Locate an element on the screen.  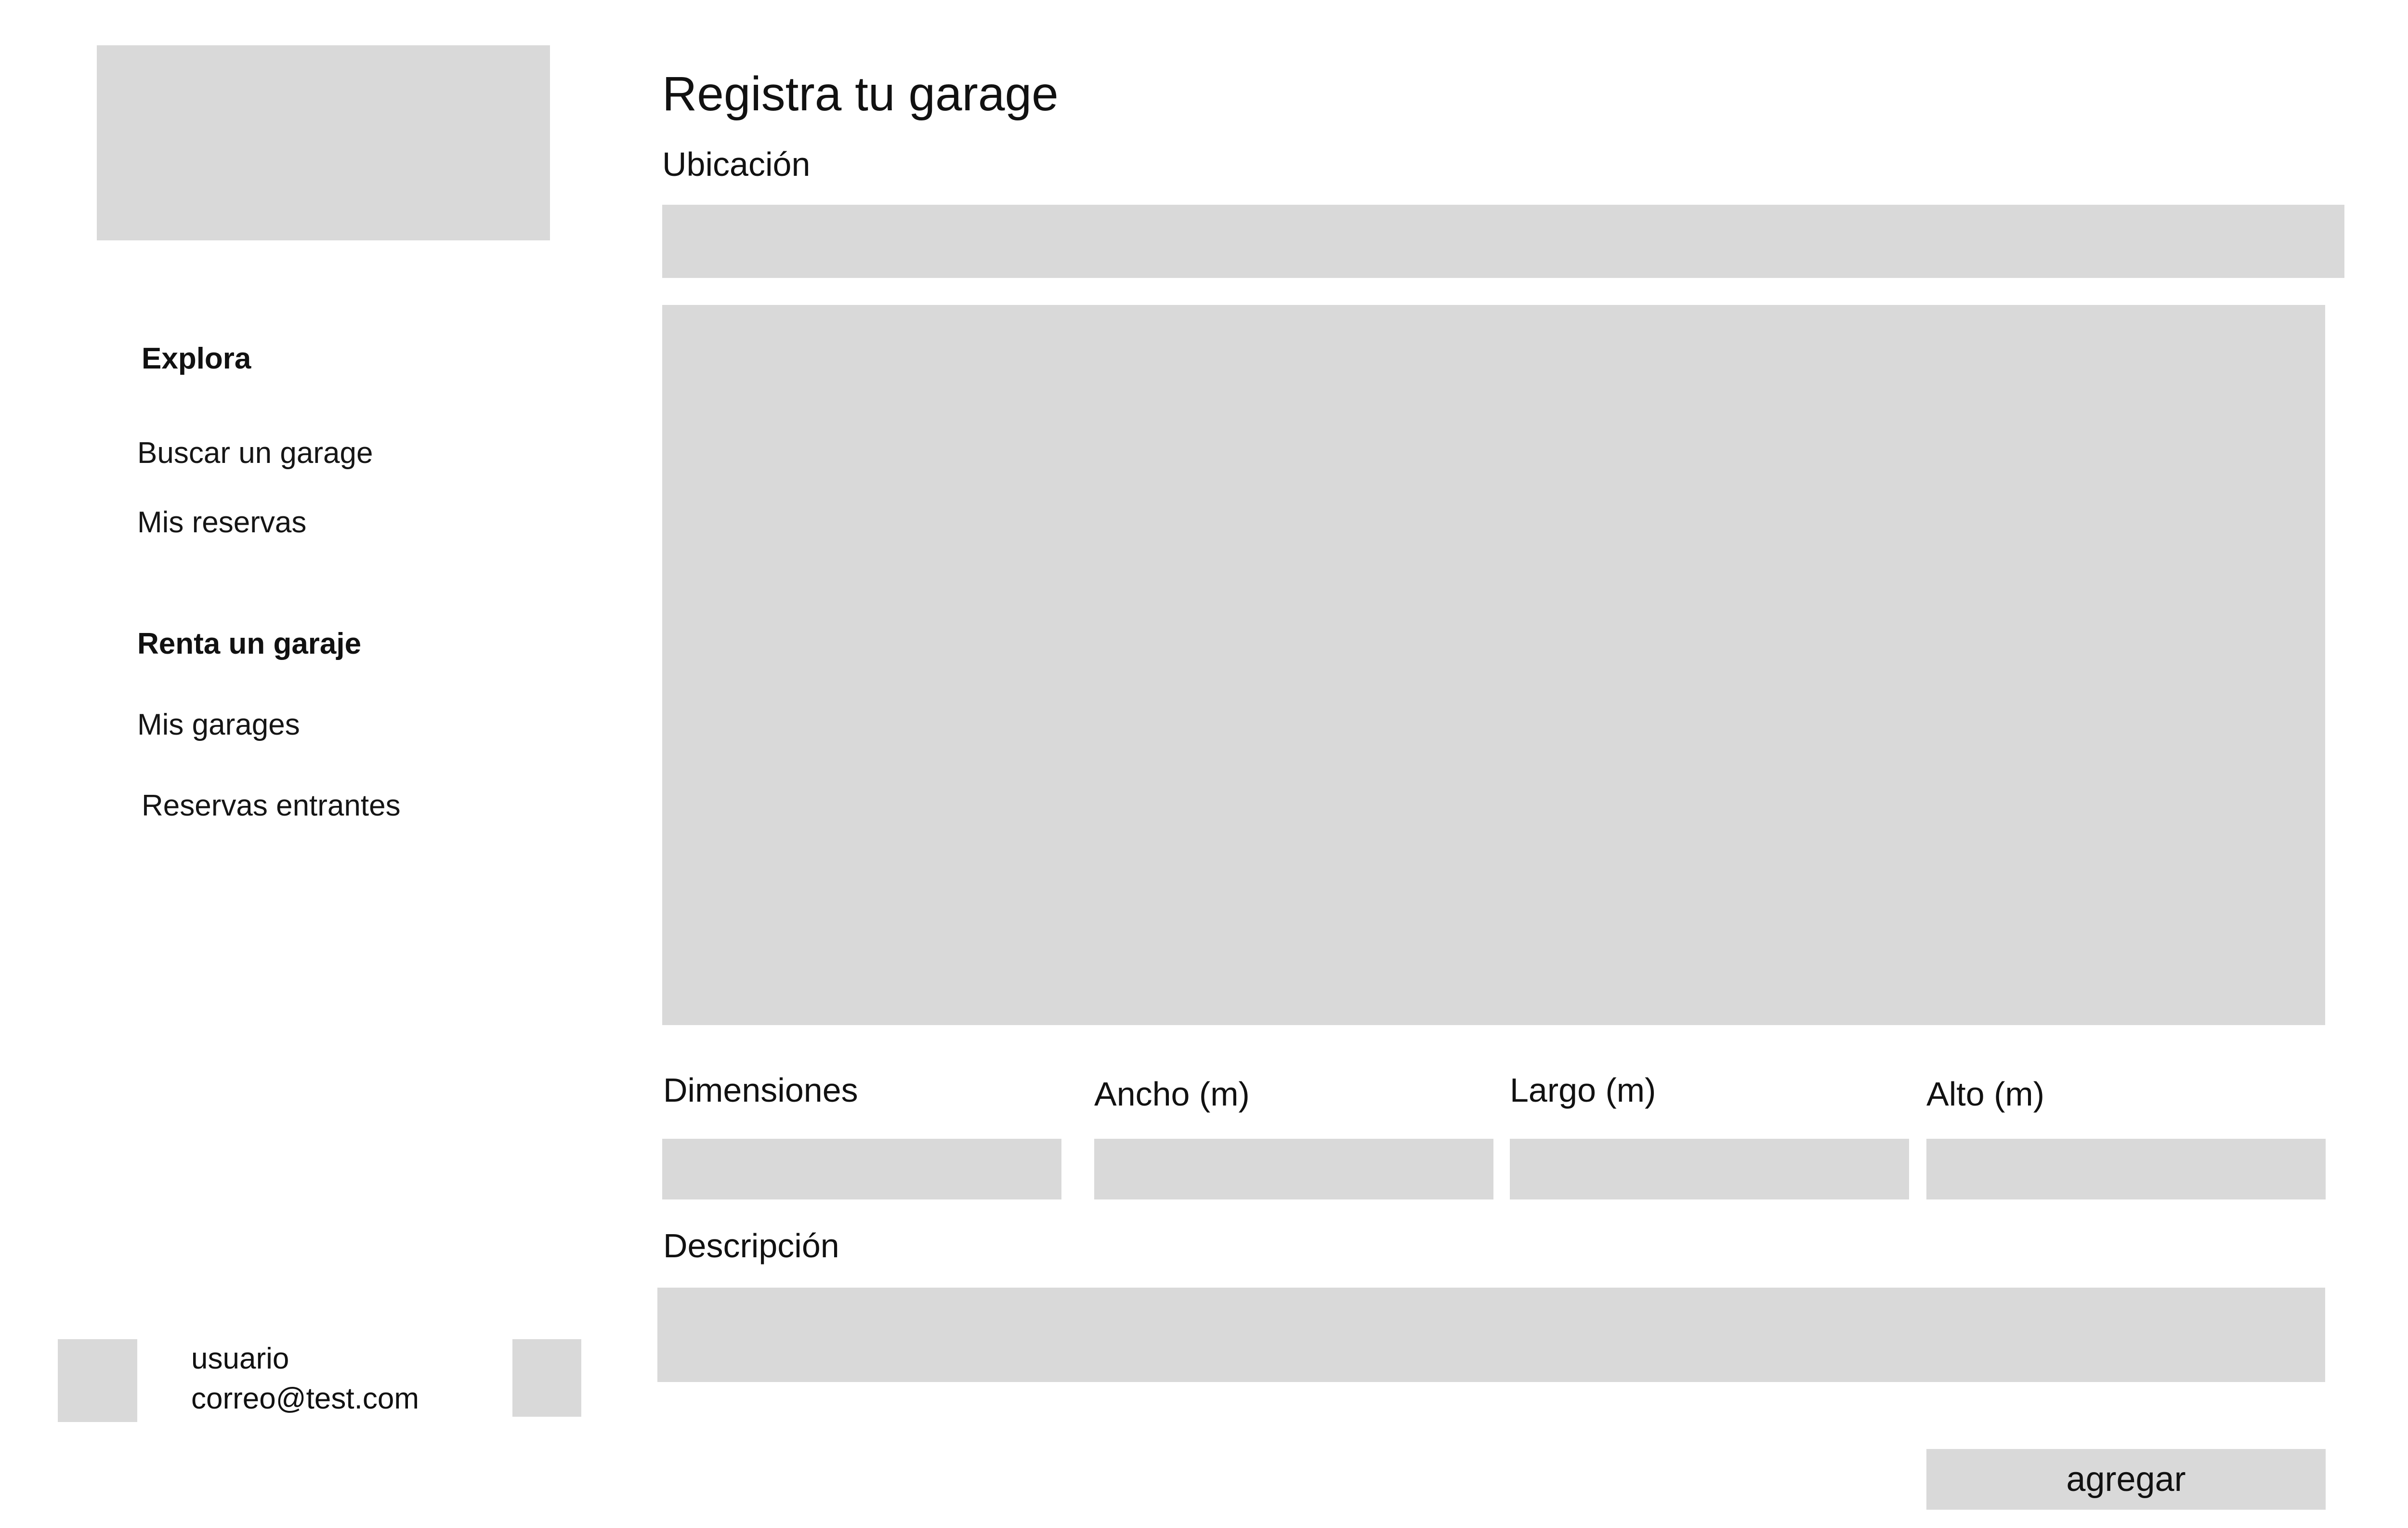
dimensiones-input is located at coordinates (861, 1169).